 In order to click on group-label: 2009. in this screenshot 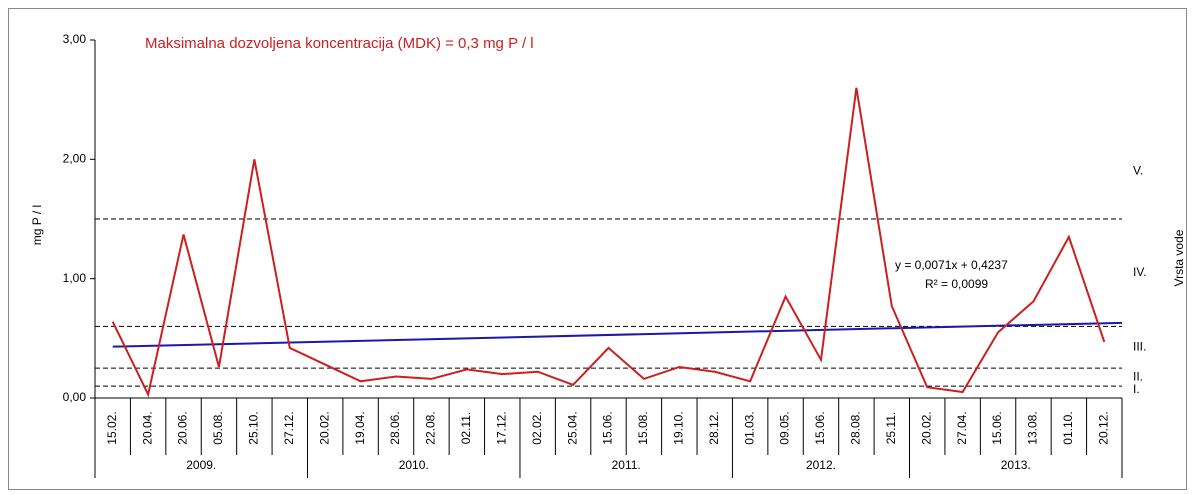, I will do `click(201, 465)`.